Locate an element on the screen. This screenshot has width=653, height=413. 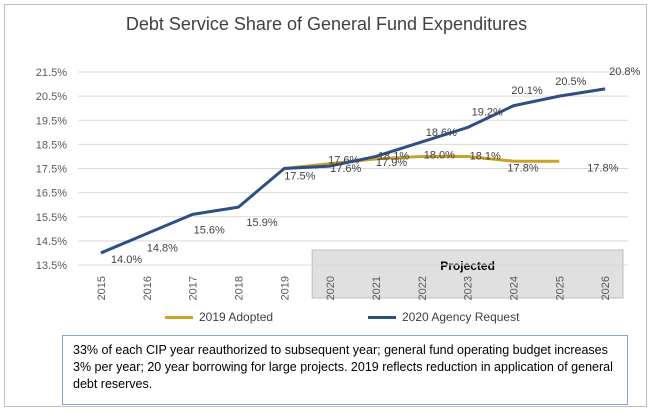
y-tick-label: 16.5% is located at coordinates (51, 194).